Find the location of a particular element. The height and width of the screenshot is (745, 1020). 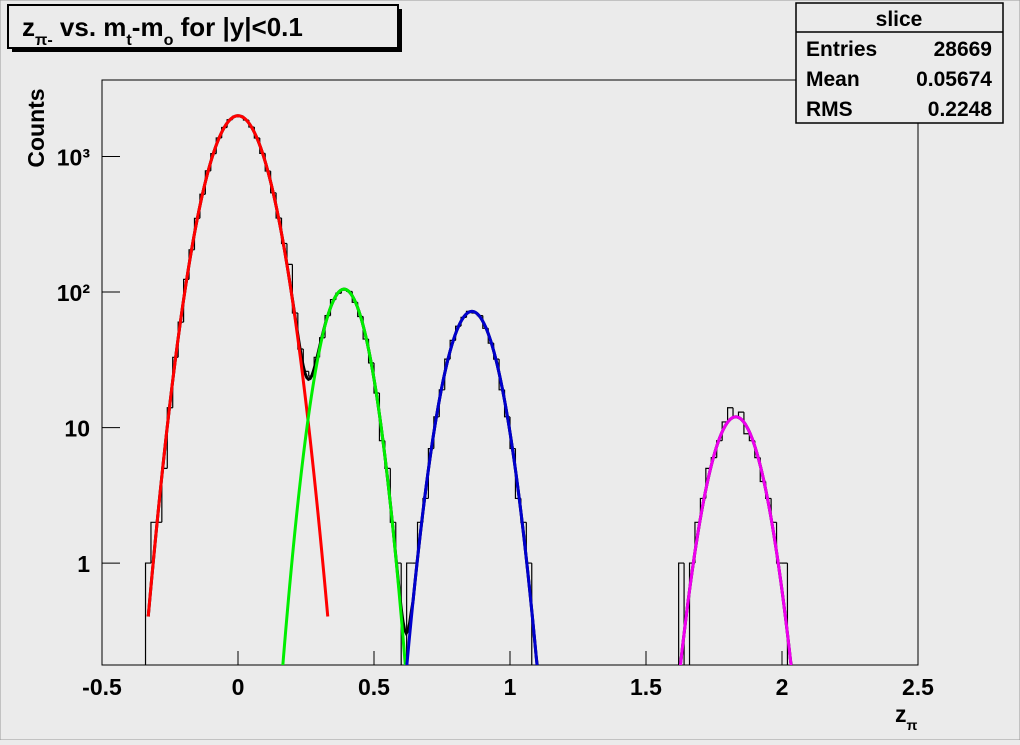

stats-value: 0.05674 is located at coordinates (954, 79).